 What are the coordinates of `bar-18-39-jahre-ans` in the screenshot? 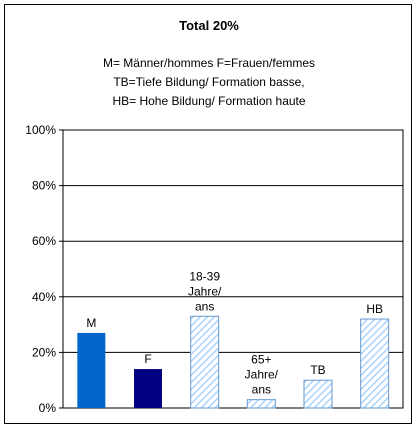 It's located at (205, 362).